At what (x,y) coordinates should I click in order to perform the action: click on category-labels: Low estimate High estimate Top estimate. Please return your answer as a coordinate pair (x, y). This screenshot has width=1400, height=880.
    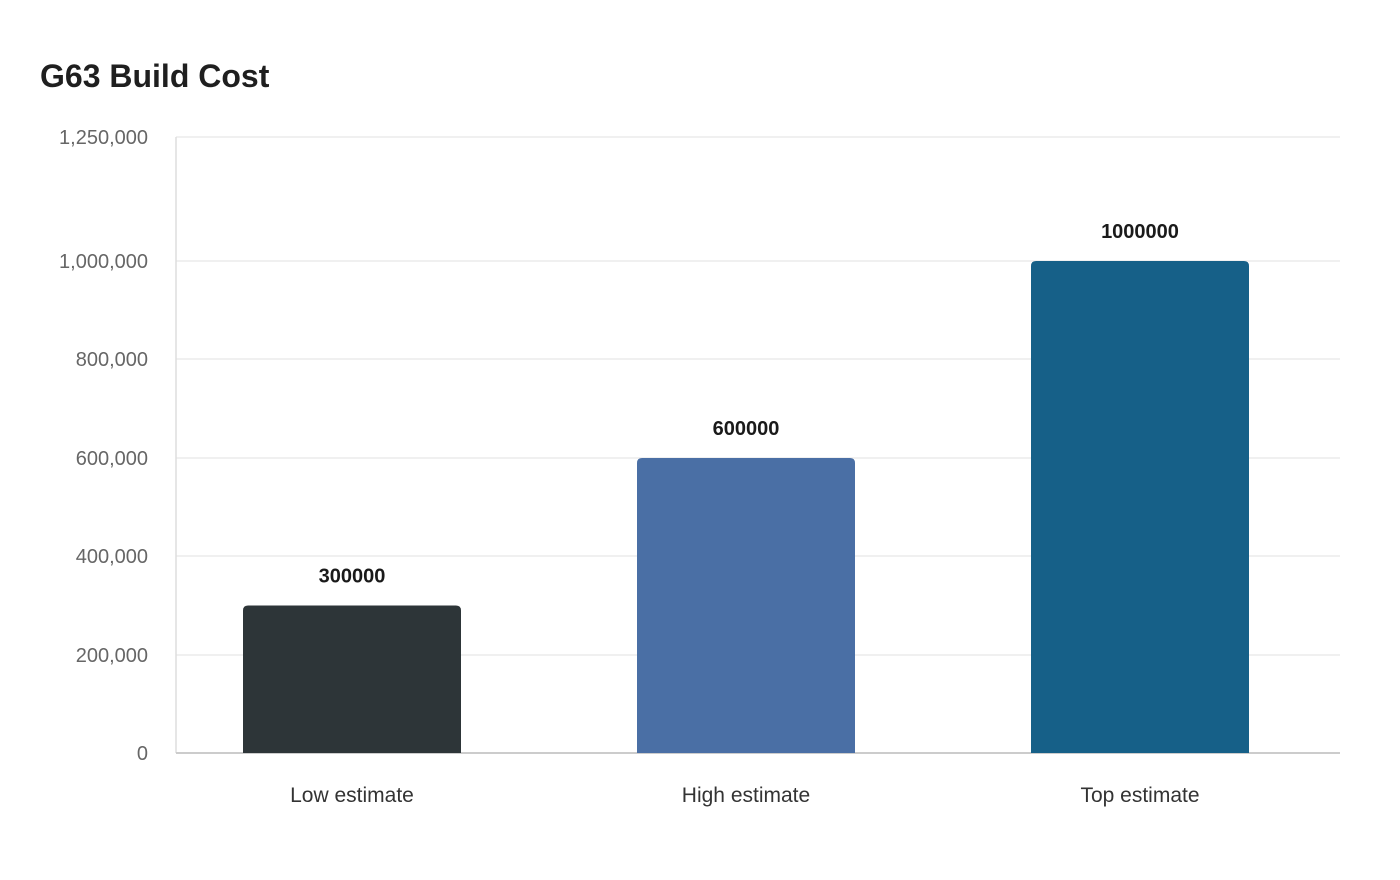
    Looking at the image, I should click on (744, 795).